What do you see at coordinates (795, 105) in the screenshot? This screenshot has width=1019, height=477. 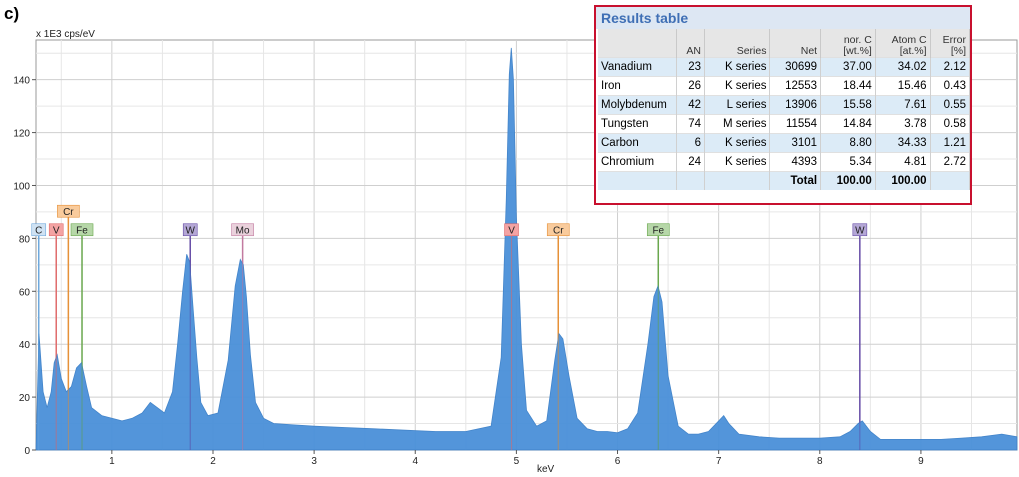 I see `cell-net: 13906` at bounding box center [795, 105].